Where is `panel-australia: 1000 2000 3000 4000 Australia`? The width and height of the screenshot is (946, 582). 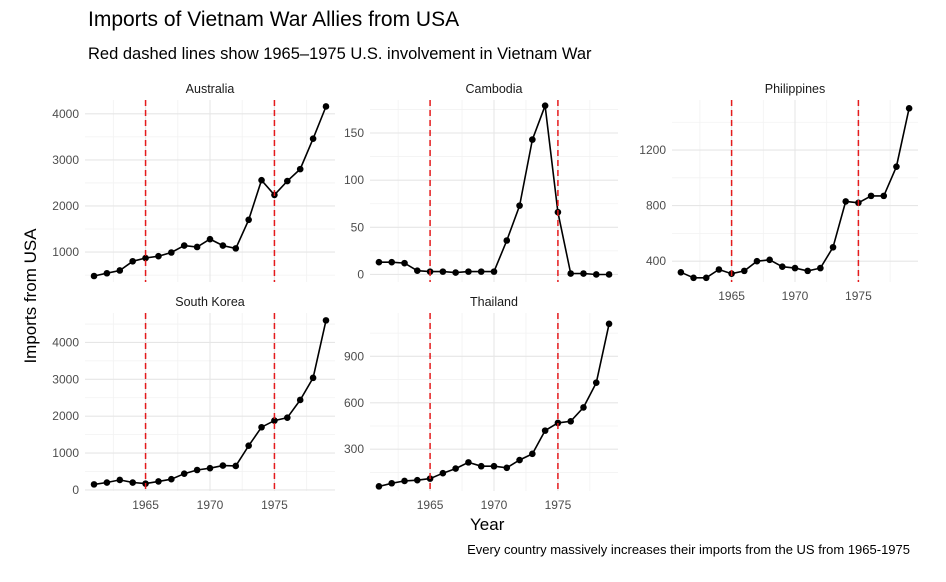 panel-australia: 1000 2000 3000 4000 Australia is located at coordinates (193, 182).